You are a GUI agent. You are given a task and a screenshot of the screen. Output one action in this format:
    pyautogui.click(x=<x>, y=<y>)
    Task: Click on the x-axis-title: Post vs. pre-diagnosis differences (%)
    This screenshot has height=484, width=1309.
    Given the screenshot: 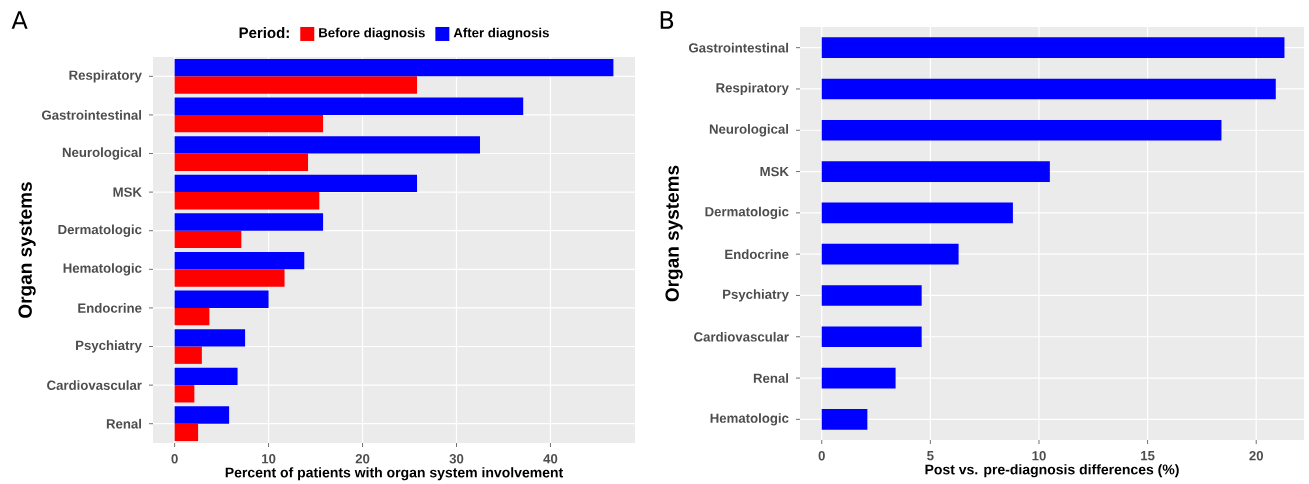 What is the action you would take?
    pyautogui.click(x=1052, y=471)
    